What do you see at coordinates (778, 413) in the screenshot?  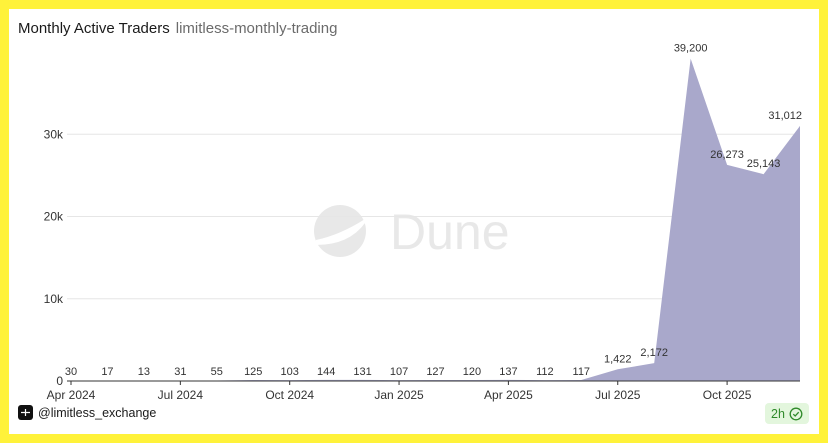 I see `age-text: 2h` at bounding box center [778, 413].